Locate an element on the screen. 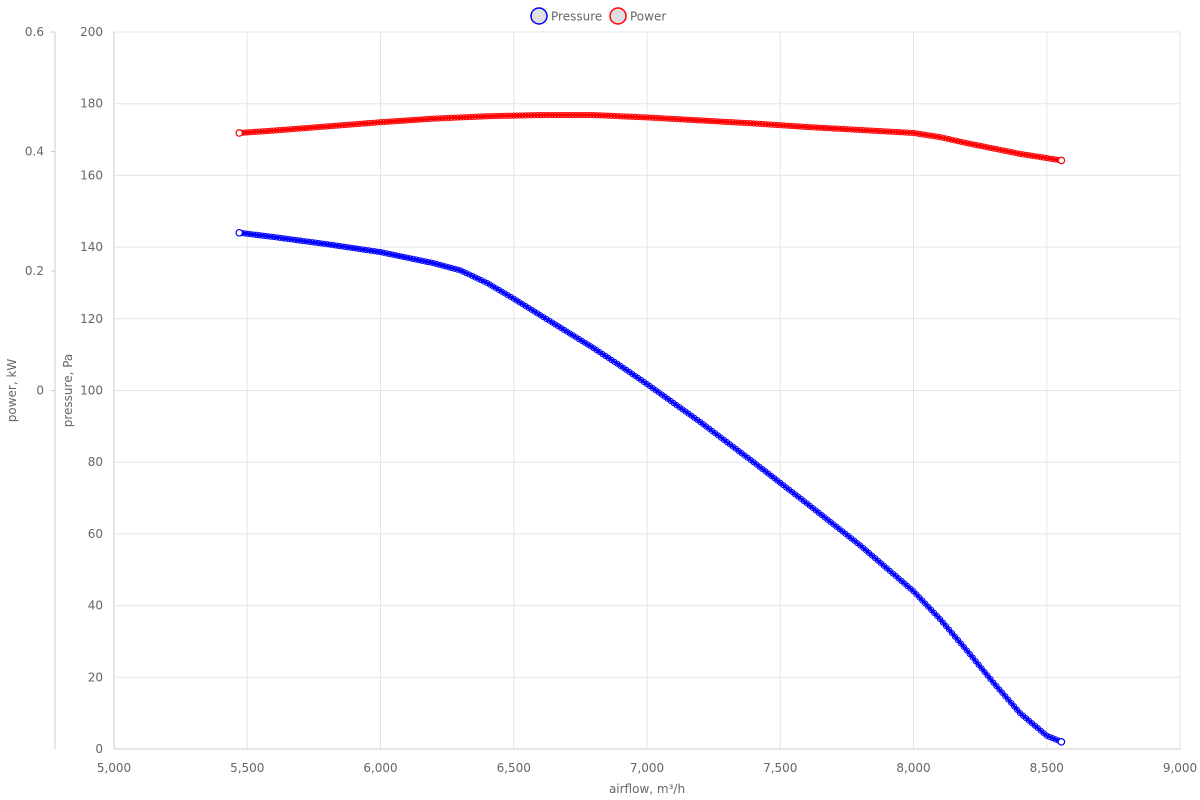  legend-item-pressure: Pressure is located at coordinates (566, 16).